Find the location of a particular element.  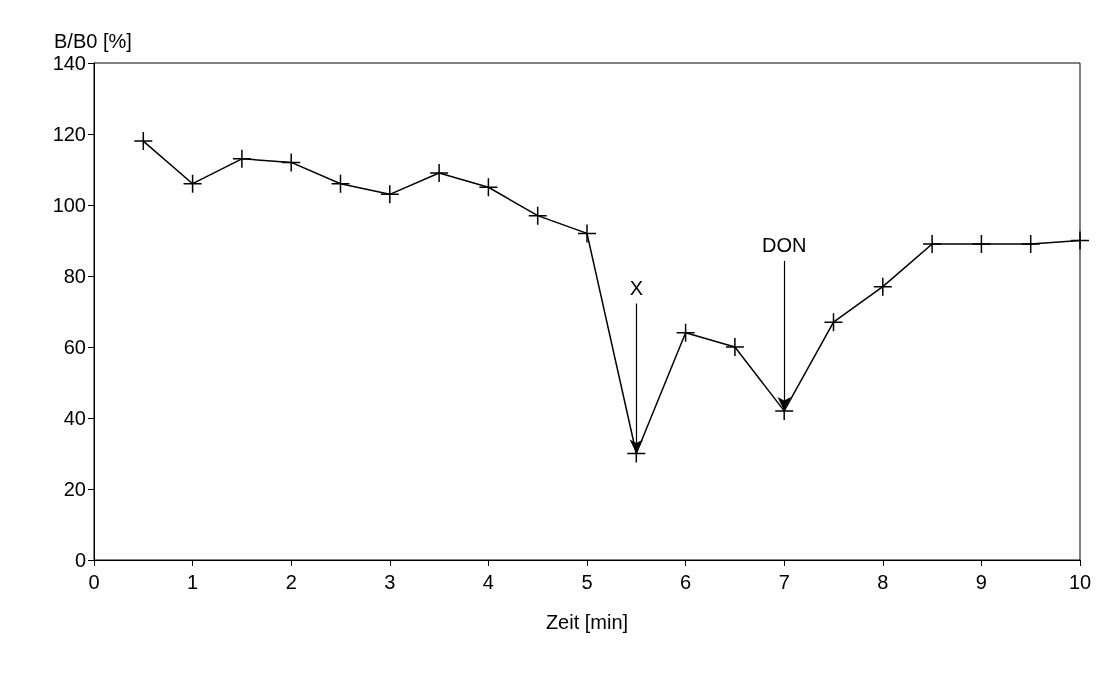

y-tick-label: 0 is located at coordinates (80, 560).